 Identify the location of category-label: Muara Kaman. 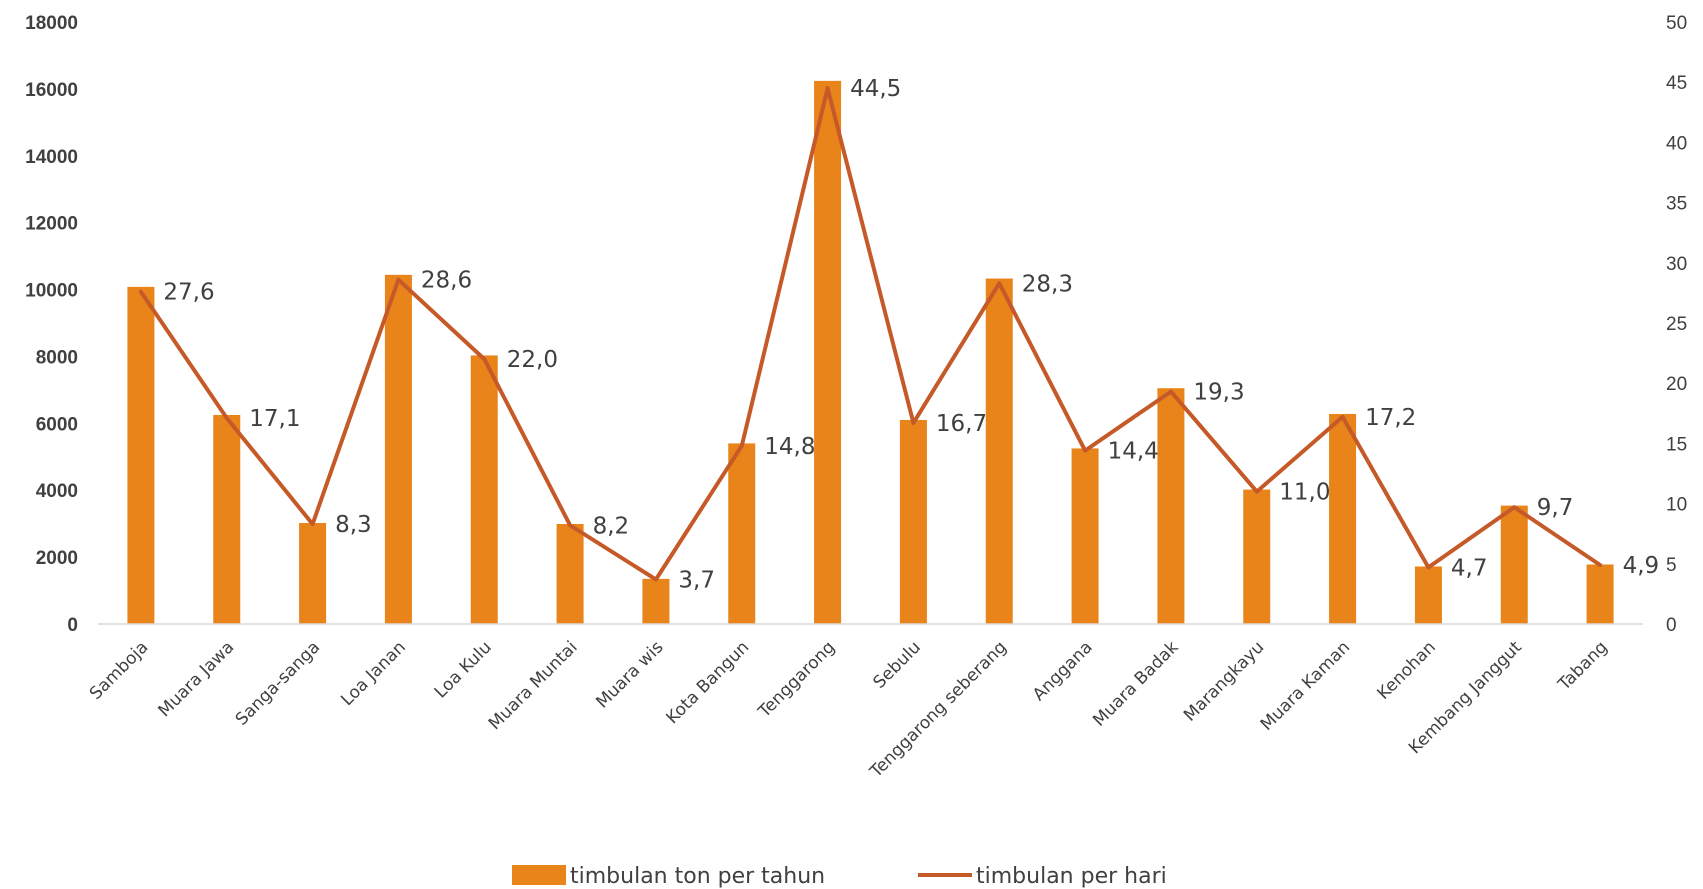
(1305, 685).